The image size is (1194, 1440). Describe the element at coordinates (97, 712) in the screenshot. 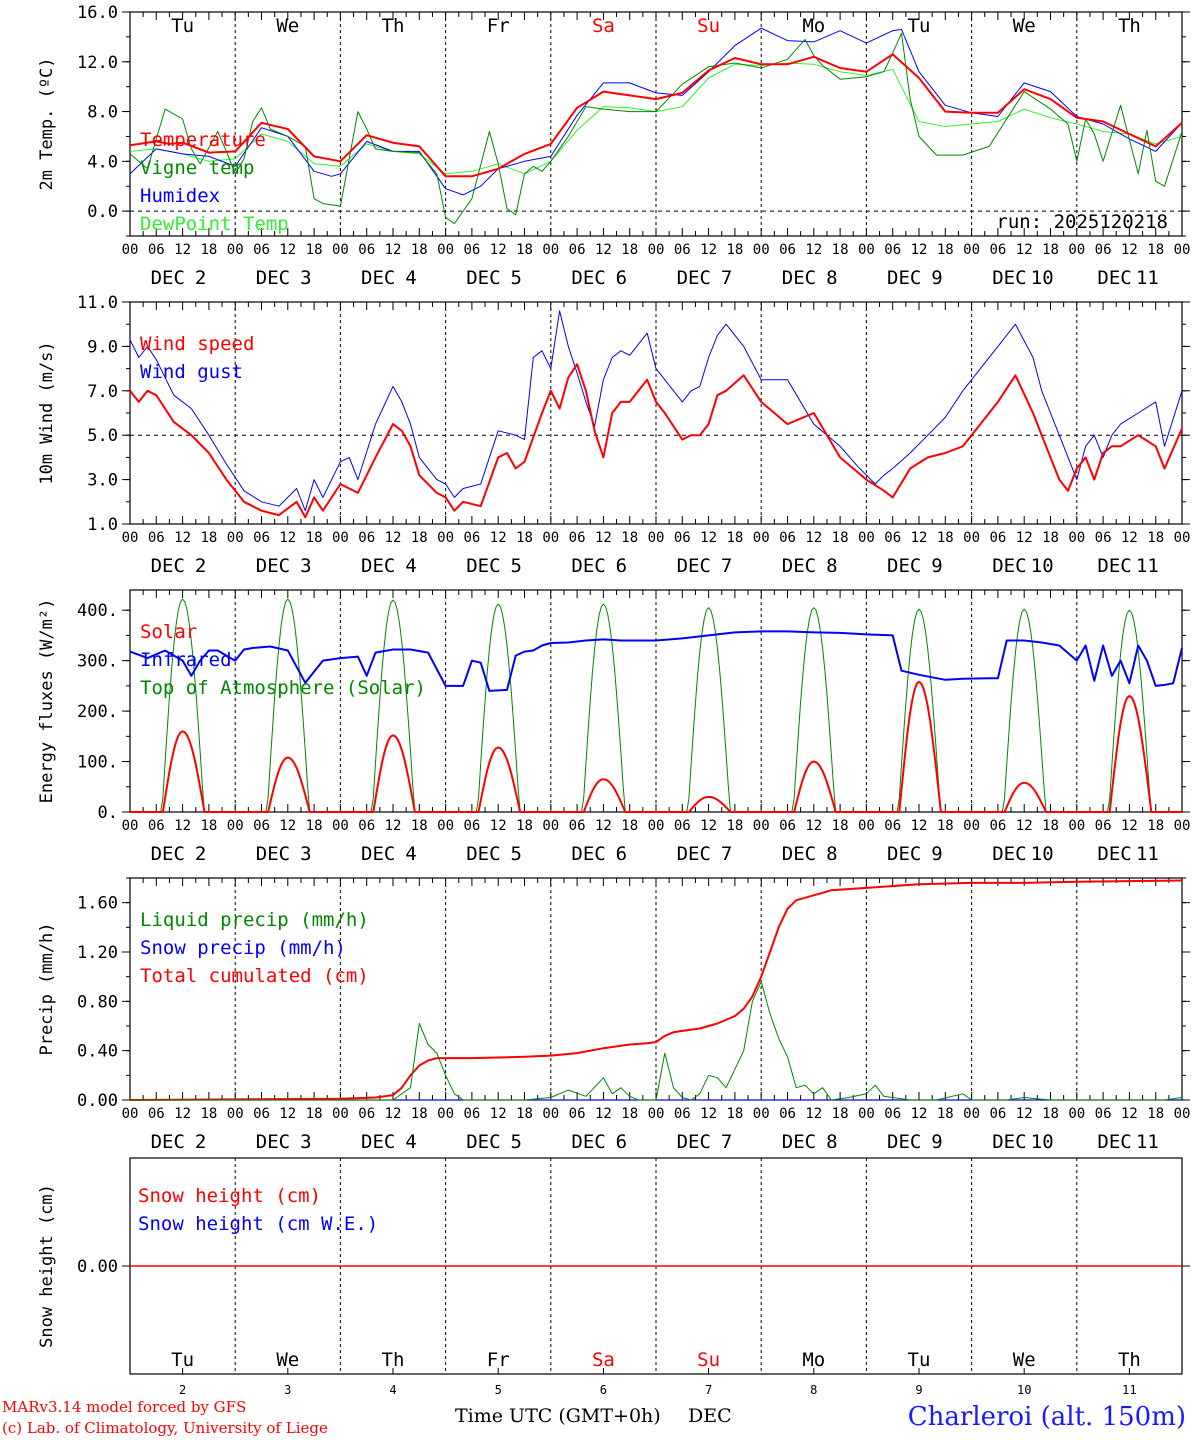

I see `y-tick-label: 200.` at that location.